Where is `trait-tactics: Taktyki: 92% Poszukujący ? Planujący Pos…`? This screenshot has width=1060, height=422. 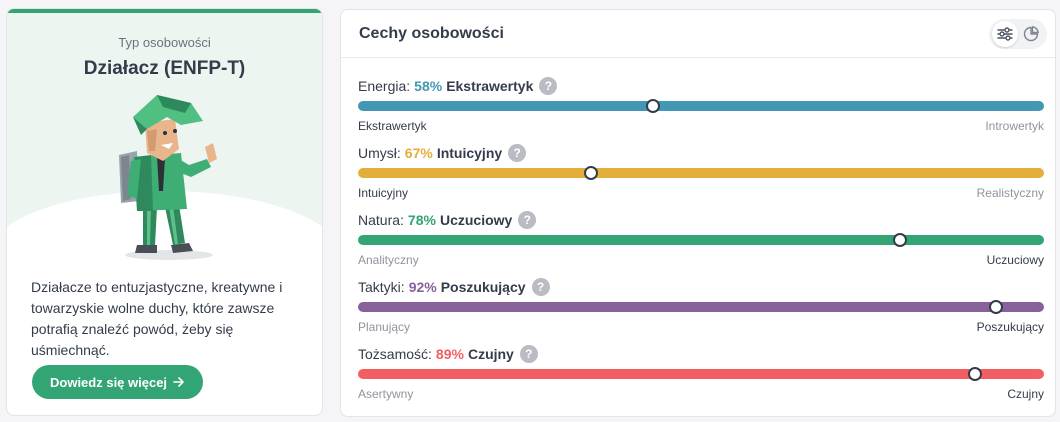 trait-tactics: Taktyki: 92% Poszukujący ? Planujący Pos… is located at coordinates (701, 308).